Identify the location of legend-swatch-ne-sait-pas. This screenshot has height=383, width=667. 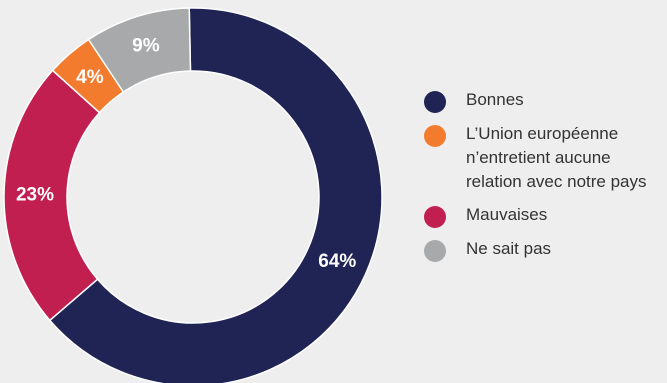
(435, 251).